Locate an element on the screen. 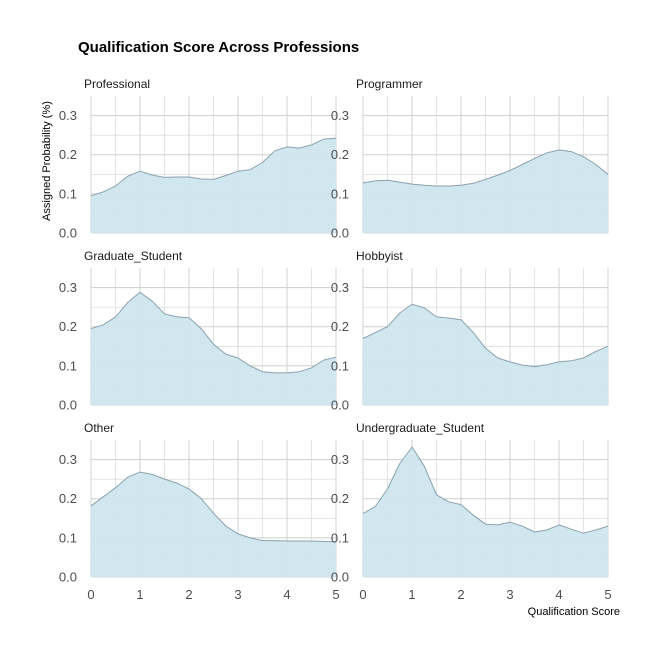  panel-programmer: Programmer 0.0 0.1 0.2 0.3 is located at coordinates (470, 159).